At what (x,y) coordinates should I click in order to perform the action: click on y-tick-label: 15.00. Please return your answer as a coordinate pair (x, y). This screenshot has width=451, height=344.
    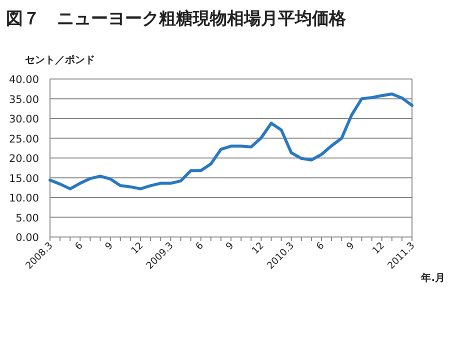
    Looking at the image, I should click on (23, 178).